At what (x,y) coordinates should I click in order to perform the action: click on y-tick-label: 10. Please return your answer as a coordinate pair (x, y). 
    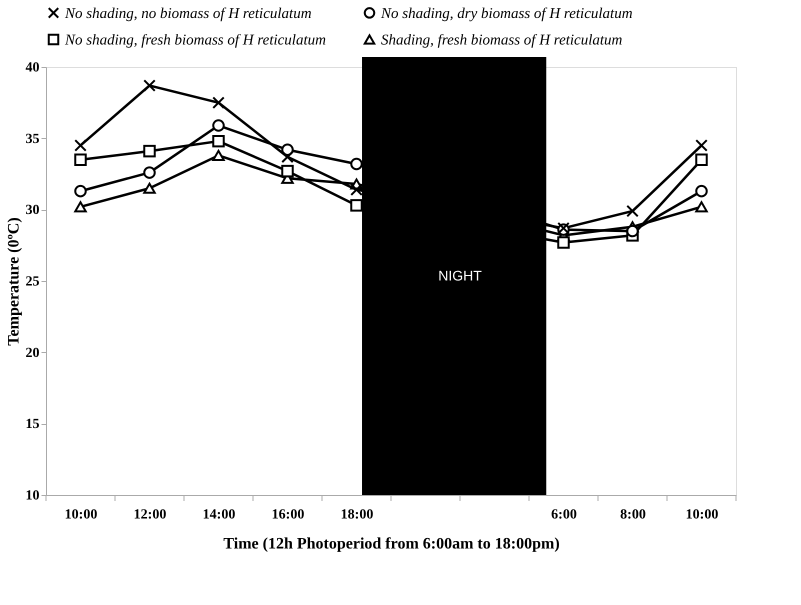
    Looking at the image, I should click on (33, 496).